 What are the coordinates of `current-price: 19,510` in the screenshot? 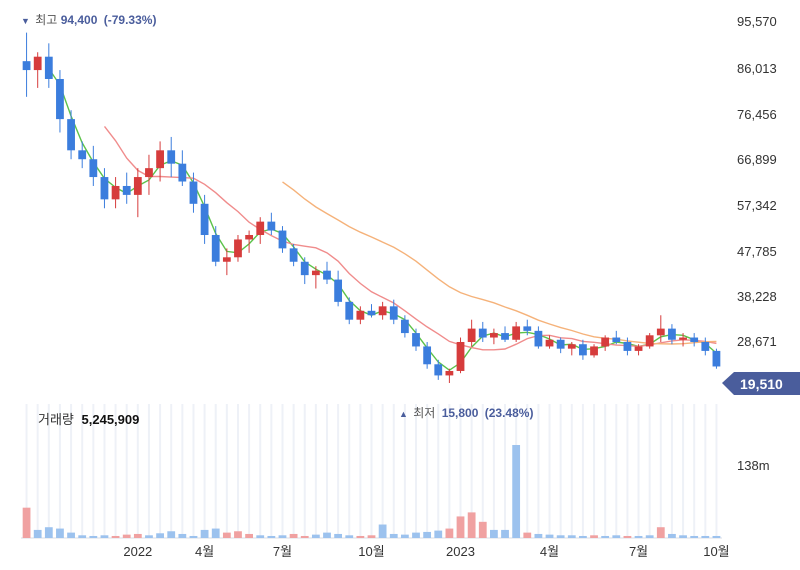 It's located at (761, 384).